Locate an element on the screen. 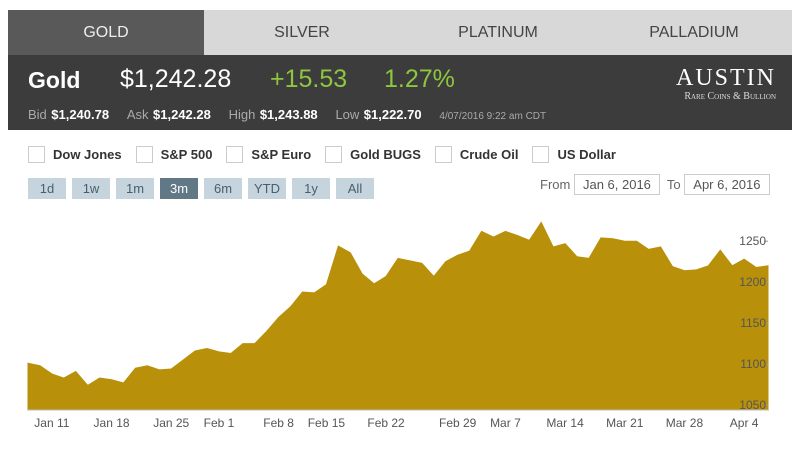 The image size is (800, 450). high: $1,243.88 is located at coordinates (288, 114).